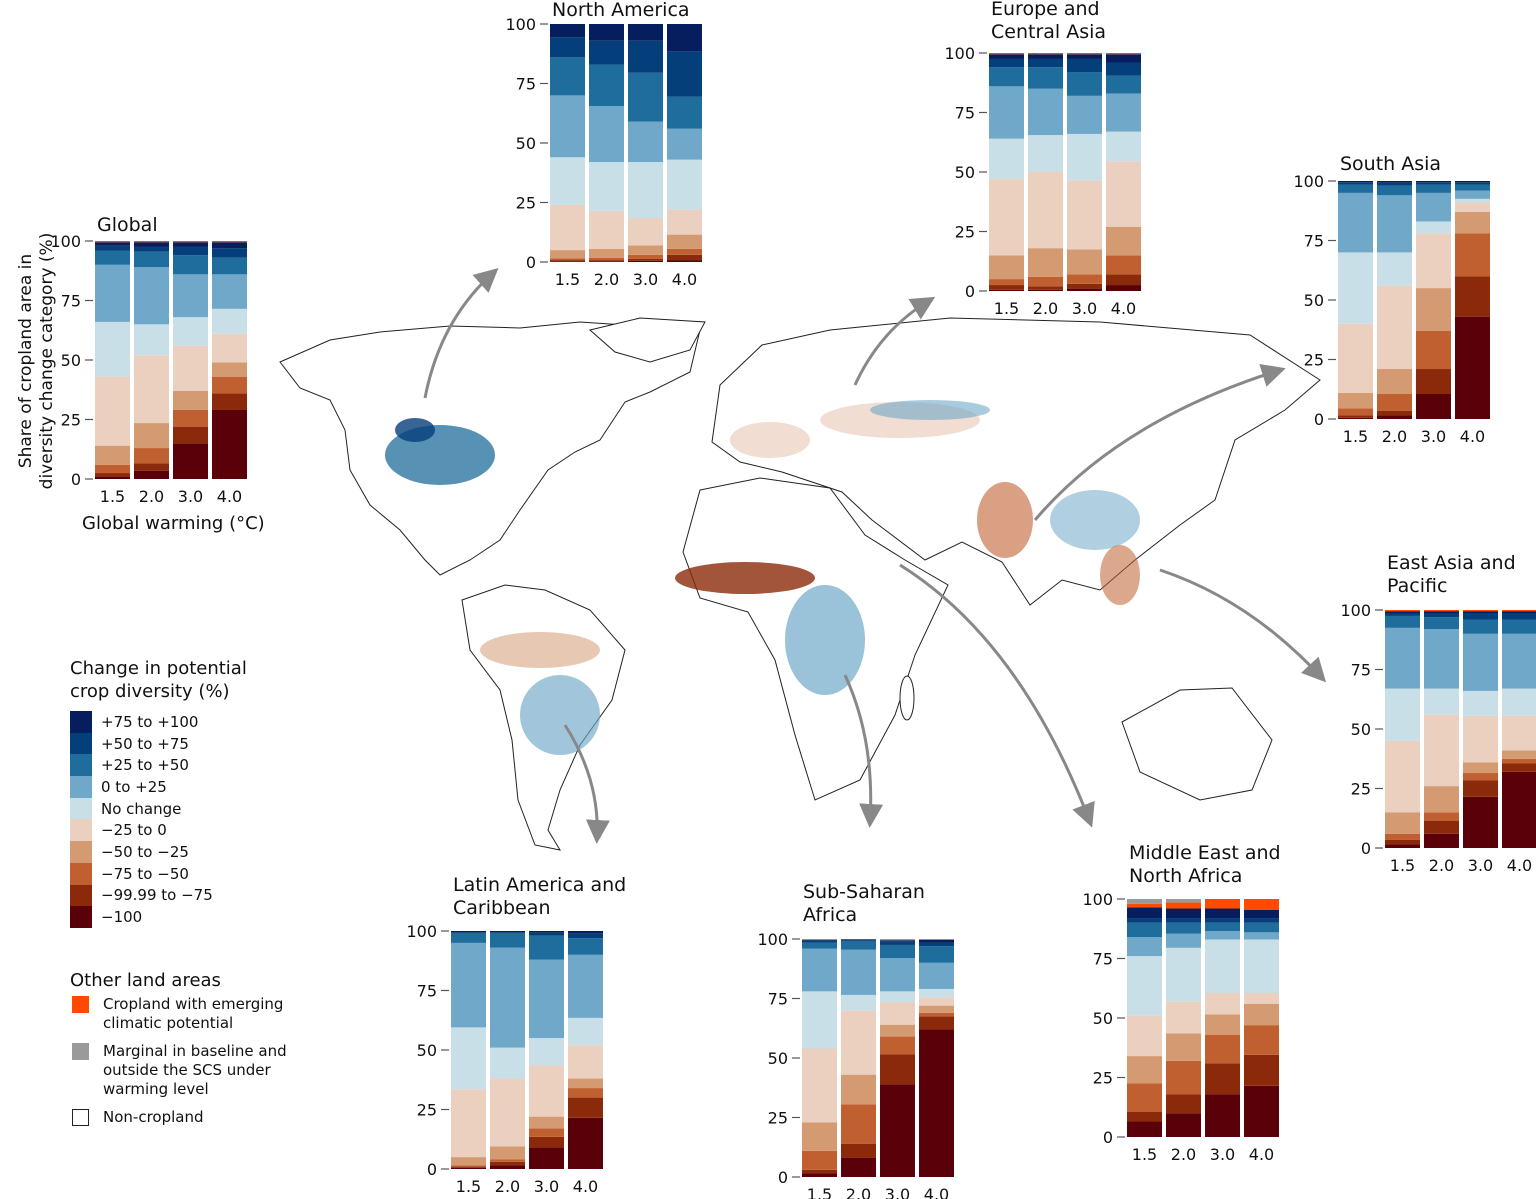 The image size is (1536, 1199). Describe the element at coordinates (112, 360) in the screenshot. I see `bar-1.5` at that location.